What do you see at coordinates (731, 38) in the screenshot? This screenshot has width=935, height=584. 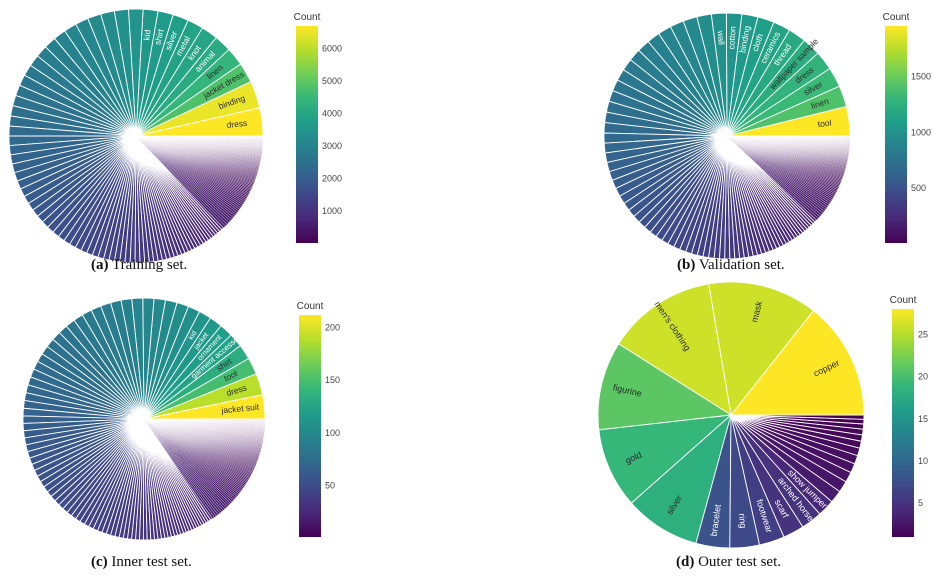 I see `slice-label-cotton: cotton` at bounding box center [731, 38].